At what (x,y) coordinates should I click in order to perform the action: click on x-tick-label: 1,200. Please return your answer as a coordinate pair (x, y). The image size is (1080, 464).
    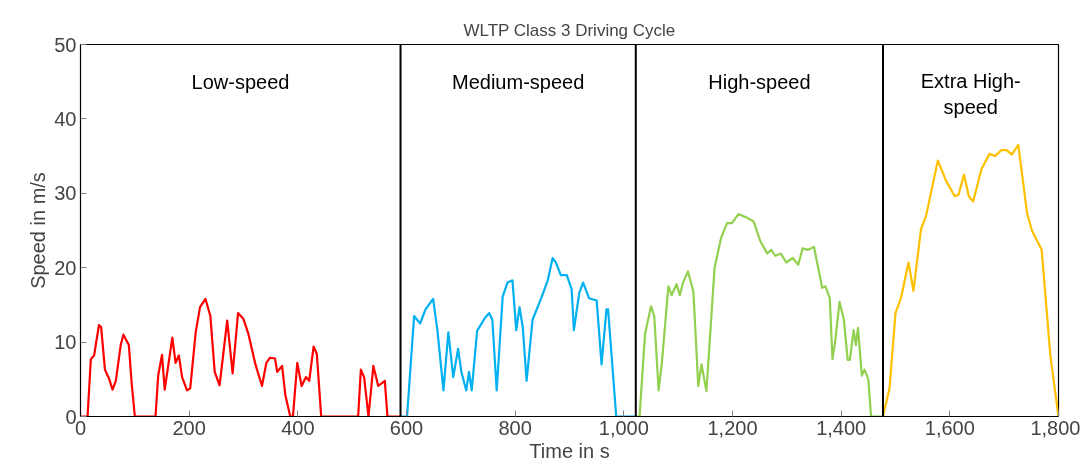
    Looking at the image, I should click on (732, 427).